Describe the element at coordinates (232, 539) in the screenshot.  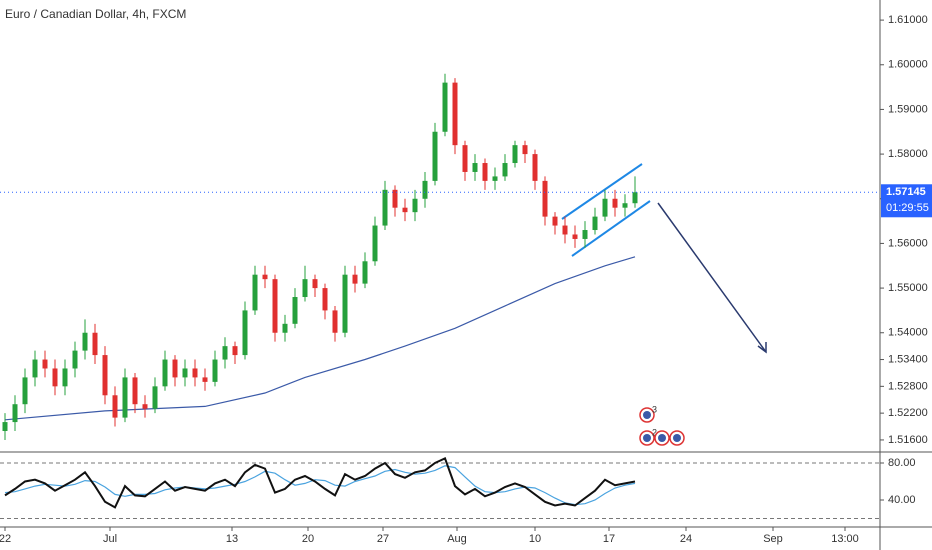
I see `x-tick-label: 13` at that location.